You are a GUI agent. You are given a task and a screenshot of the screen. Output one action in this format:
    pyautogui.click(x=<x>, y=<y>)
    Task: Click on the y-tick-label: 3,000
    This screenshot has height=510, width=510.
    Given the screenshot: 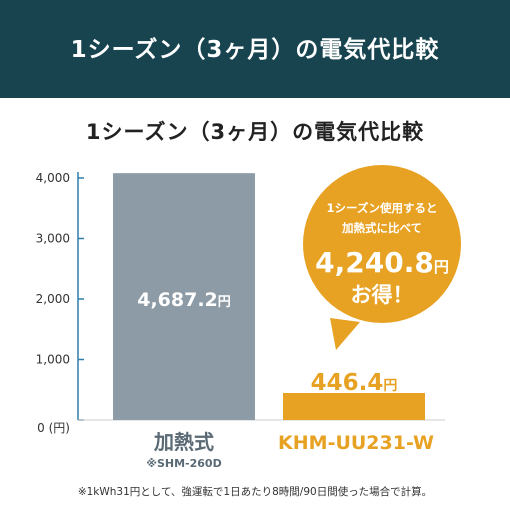 What is the action you would take?
    pyautogui.click(x=53, y=239)
    